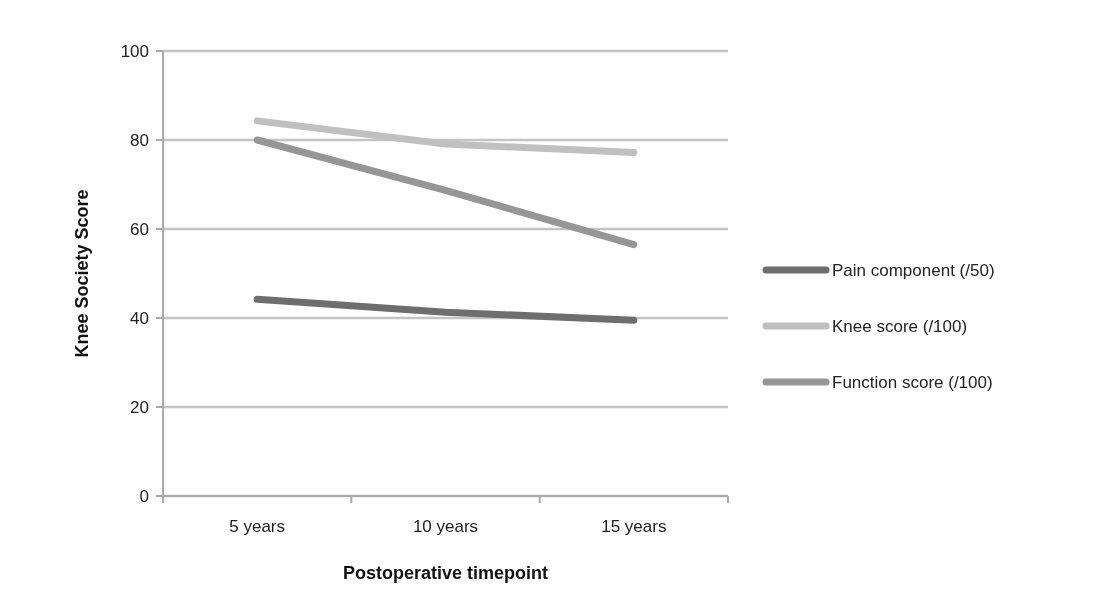 The width and height of the screenshot is (1106, 612). Describe the element at coordinates (134, 51) in the screenshot. I see `y-tick-label: 100` at that location.